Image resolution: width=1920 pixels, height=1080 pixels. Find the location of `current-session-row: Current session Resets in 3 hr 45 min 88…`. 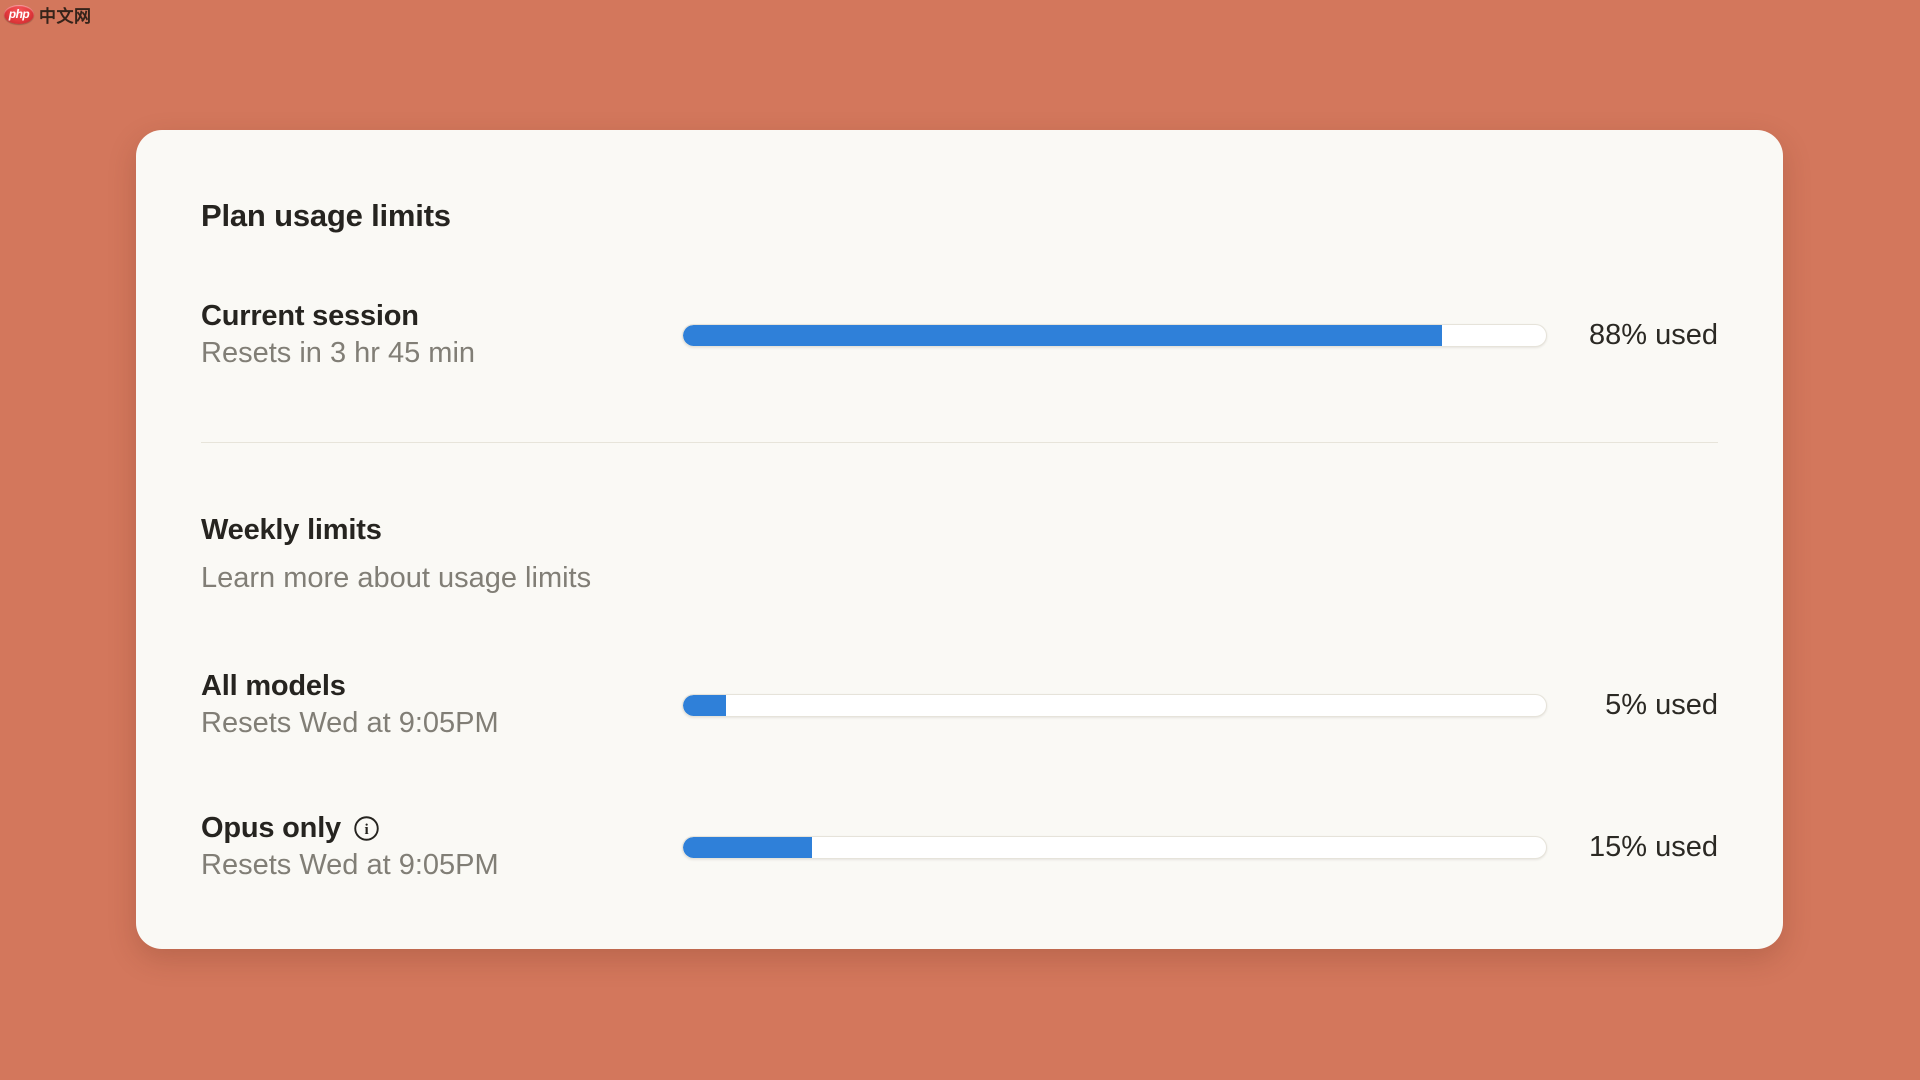

current-session-row: Current session Resets in 3 hr 45 min 88… is located at coordinates (959, 335).